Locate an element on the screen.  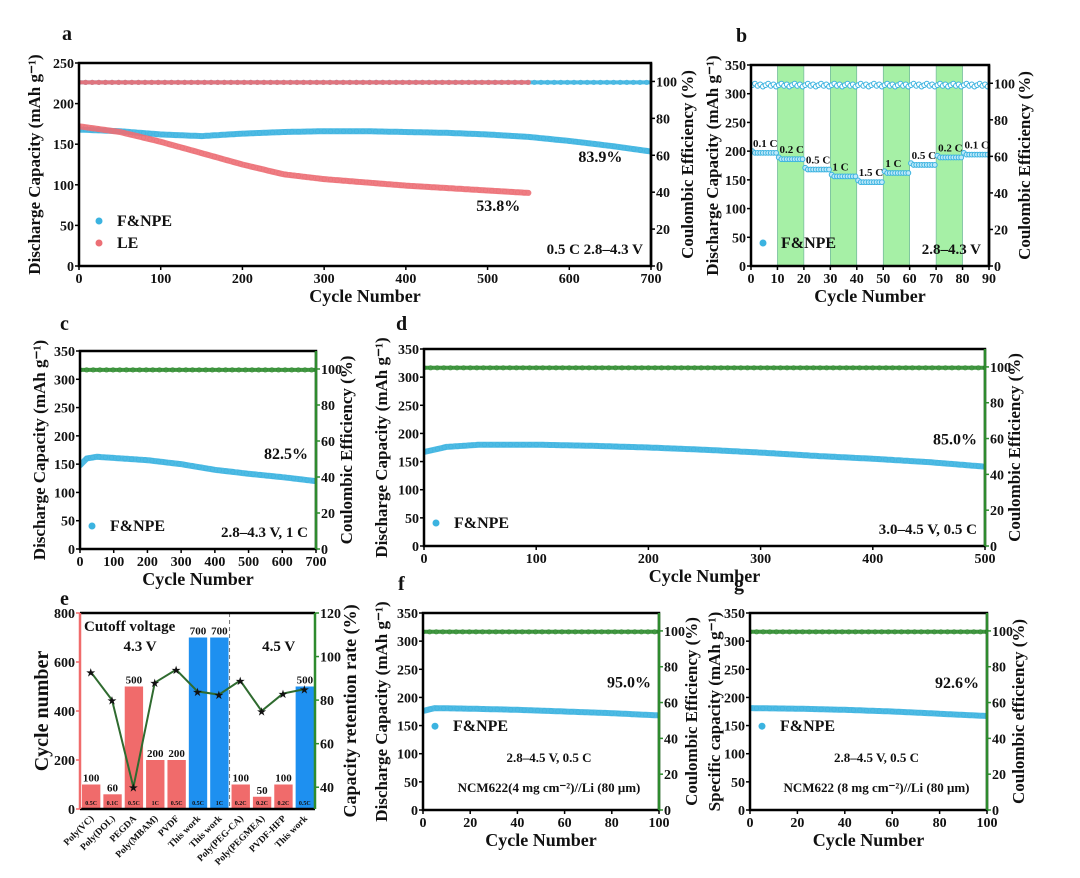
x-tick-label: 70 is located at coordinates (936, 279).